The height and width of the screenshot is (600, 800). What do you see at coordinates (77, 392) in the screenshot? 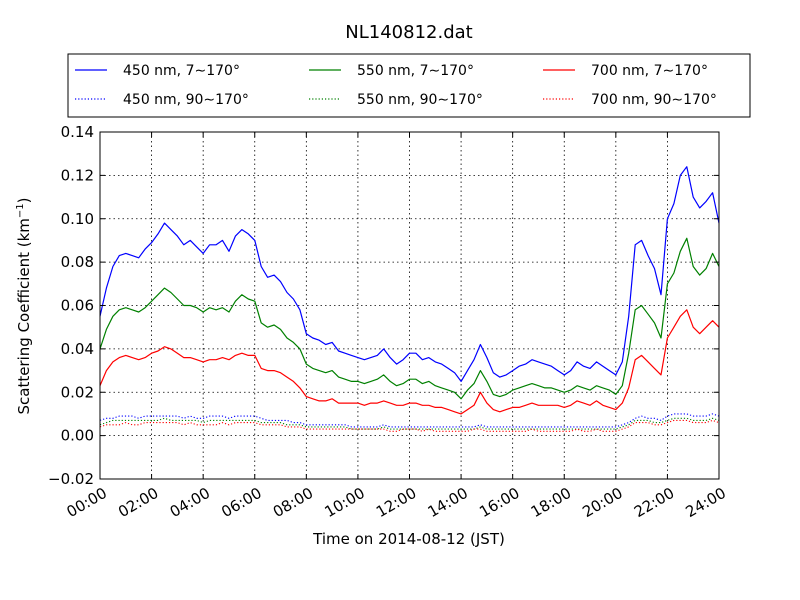
I see `y-tick-label: 0.02` at bounding box center [77, 392].